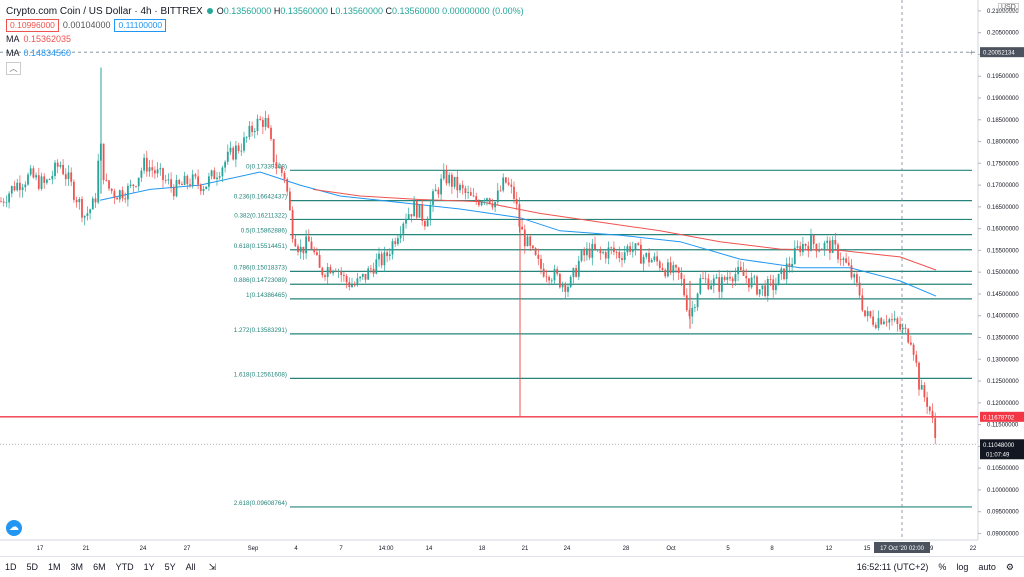  What do you see at coordinates (13, 52) in the screenshot?
I see `ma2-label: MA` at bounding box center [13, 52].